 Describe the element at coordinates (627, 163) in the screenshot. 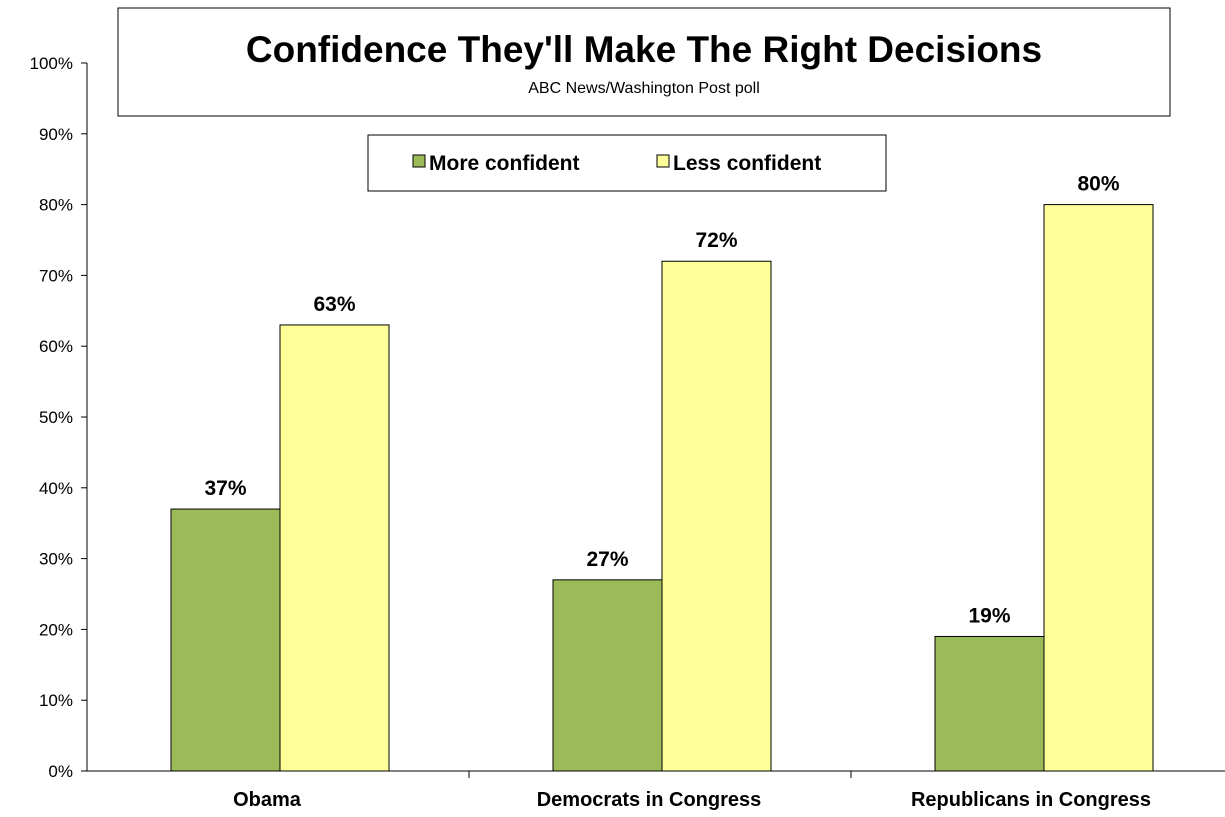

I see `legend: More confident Less confident` at that location.